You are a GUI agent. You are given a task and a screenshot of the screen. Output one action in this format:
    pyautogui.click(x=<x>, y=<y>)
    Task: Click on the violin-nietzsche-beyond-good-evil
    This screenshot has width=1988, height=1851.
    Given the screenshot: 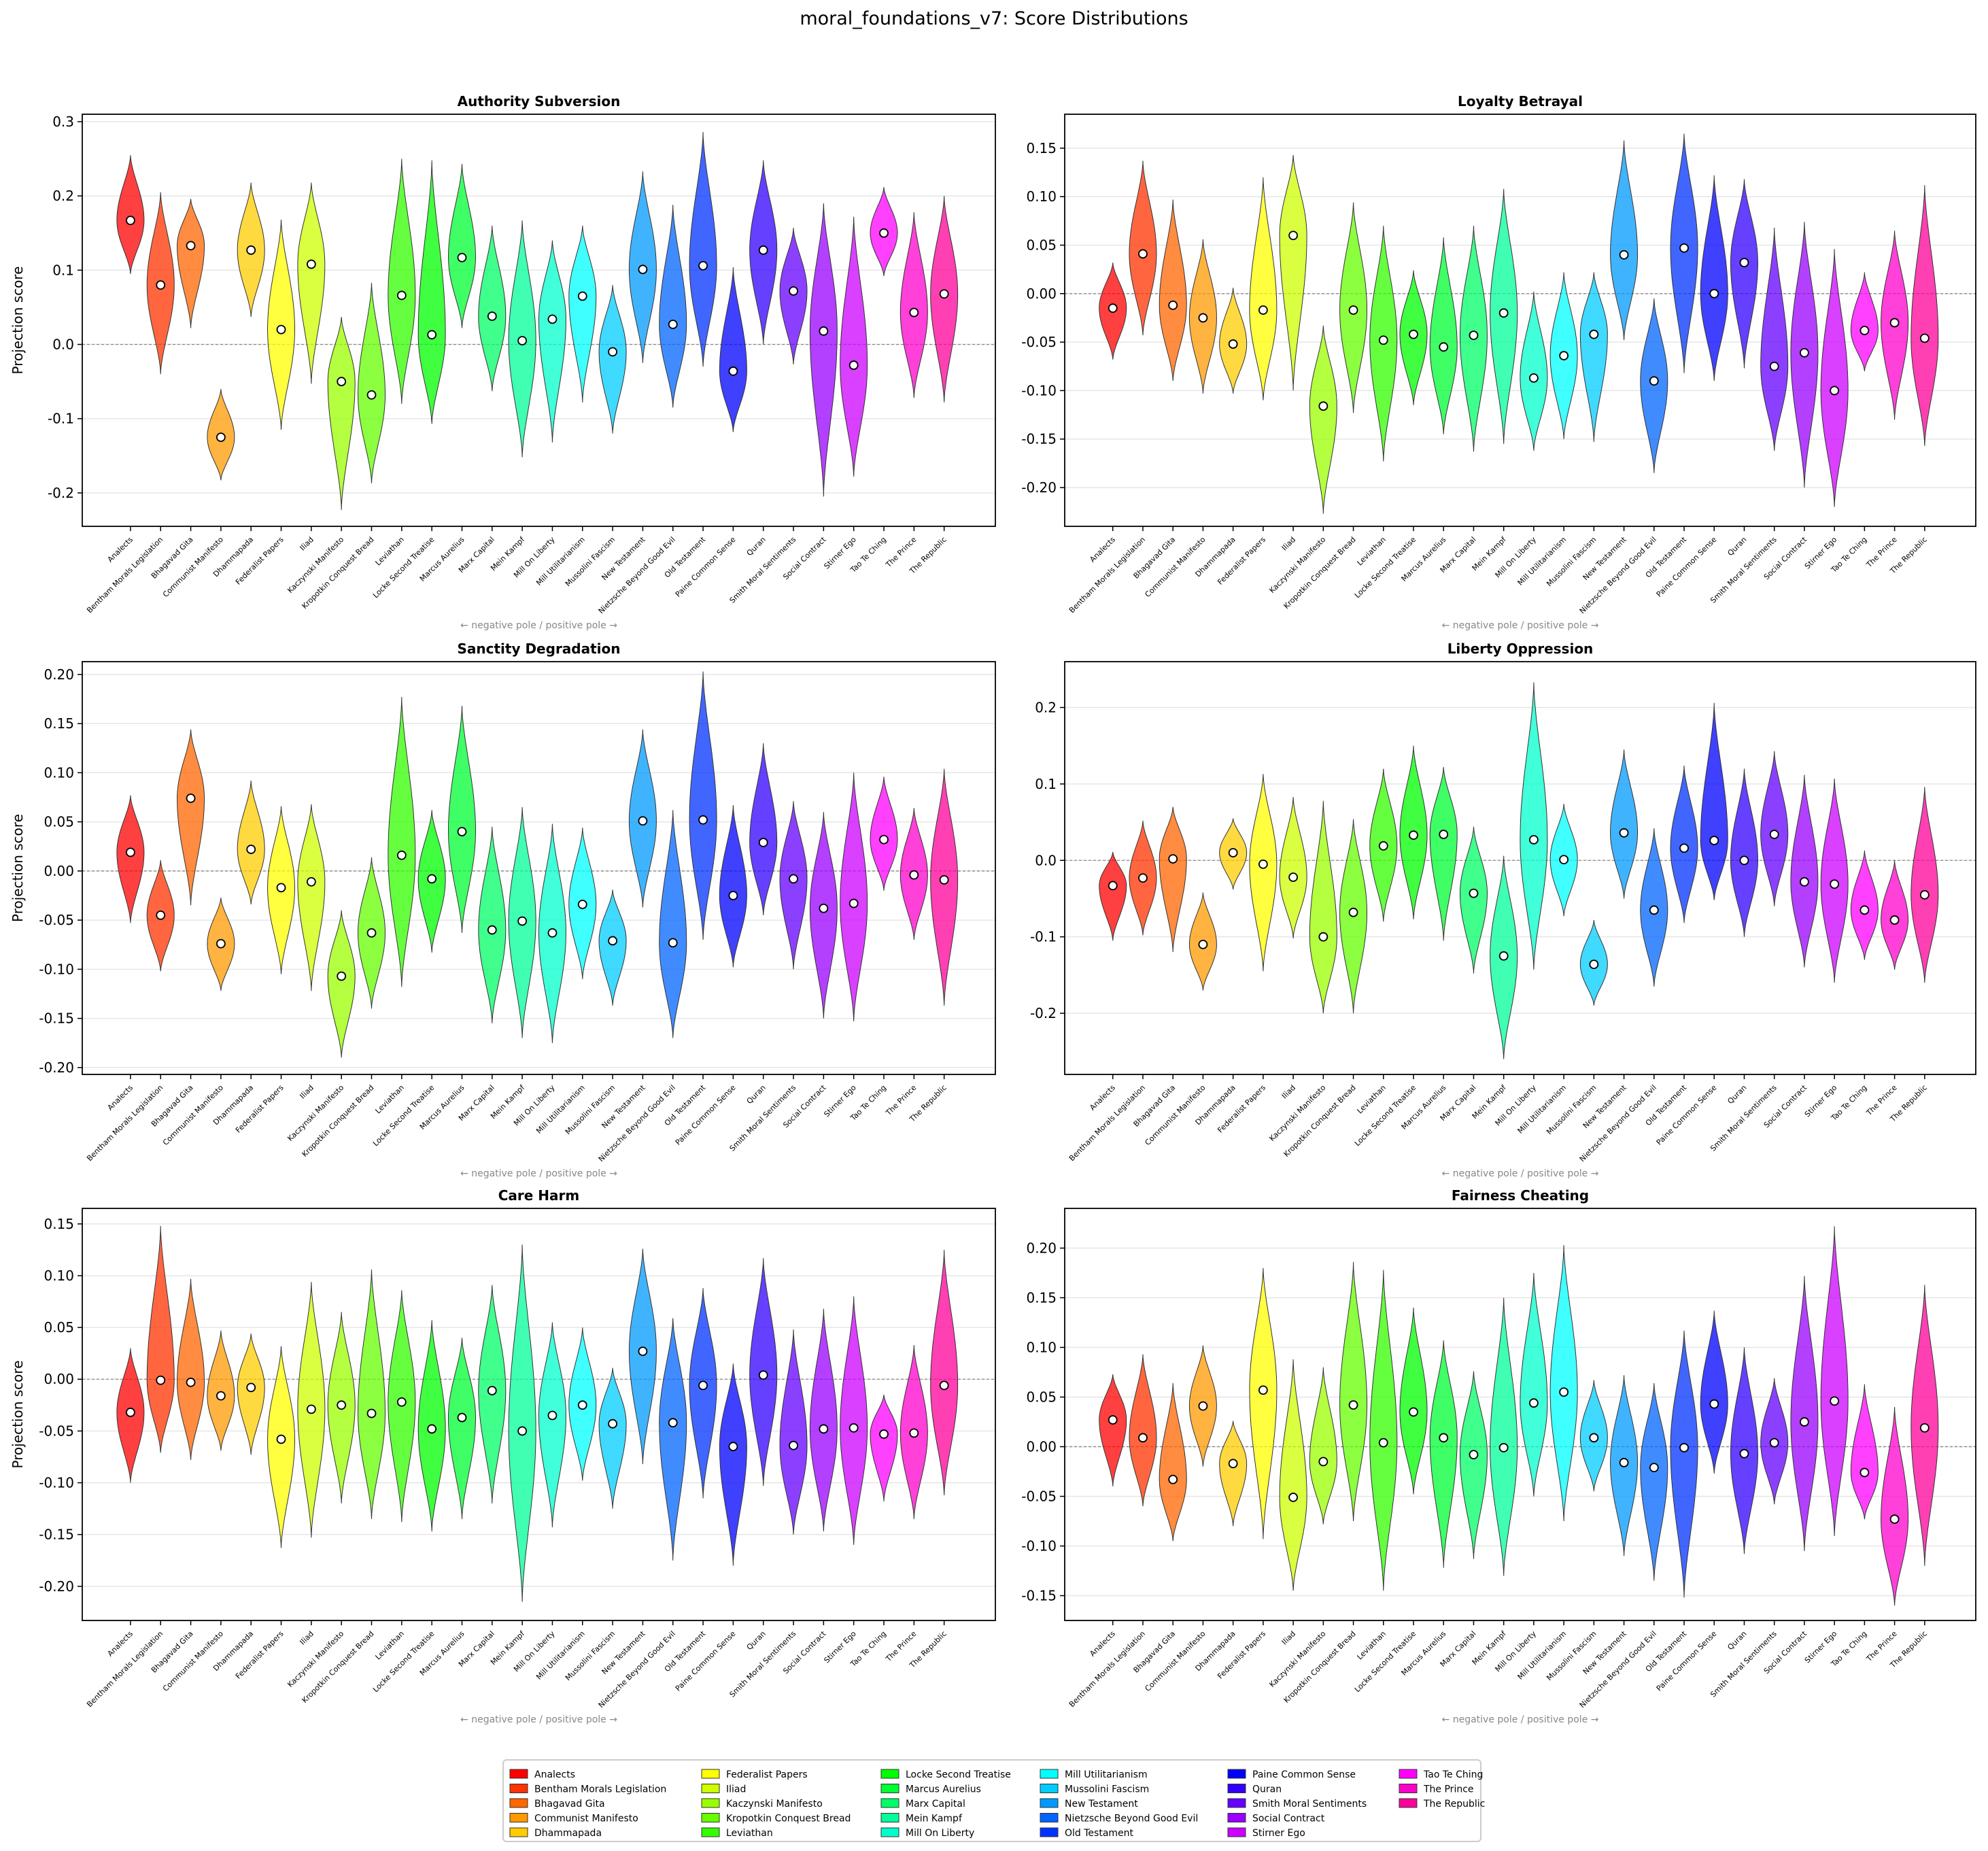 What is the action you would take?
    pyautogui.click(x=1654, y=1481)
    